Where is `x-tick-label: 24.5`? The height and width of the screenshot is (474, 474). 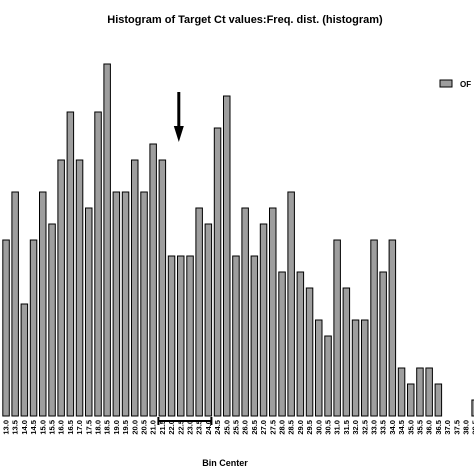 x-tick-label: 24.5 is located at coordinates (217, 427).